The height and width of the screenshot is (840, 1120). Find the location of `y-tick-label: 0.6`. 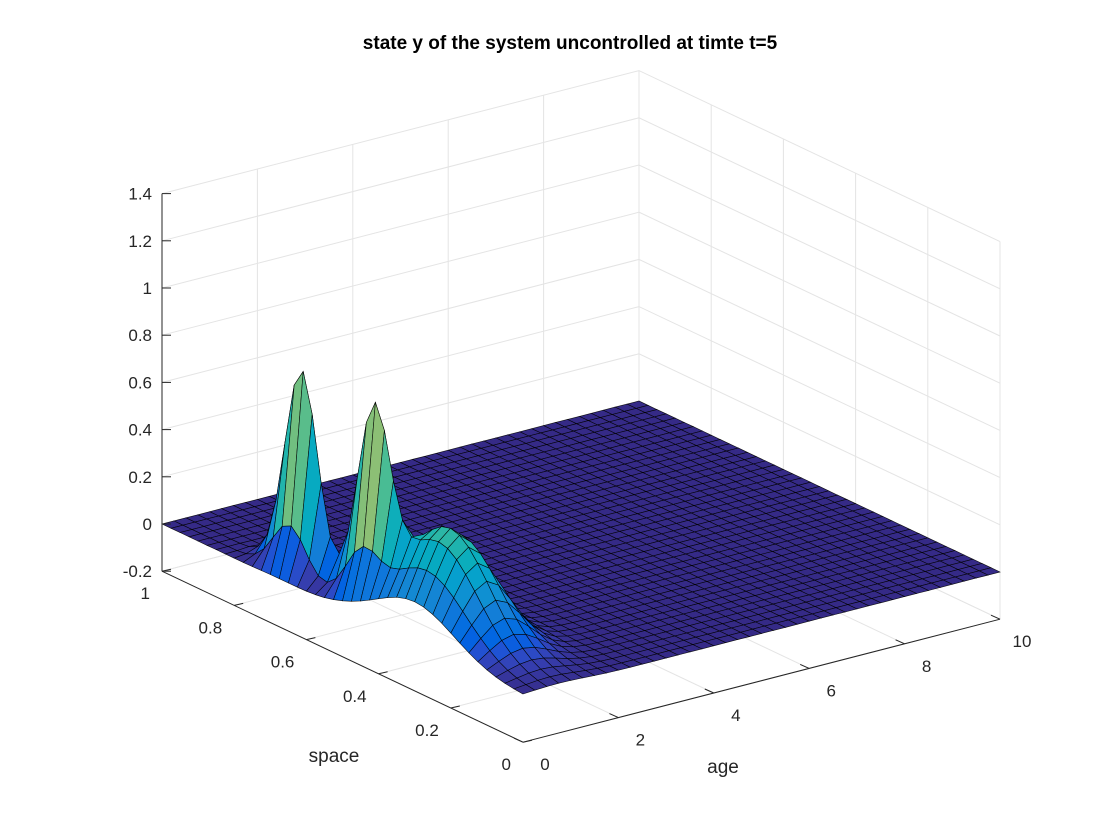

y-tick-label: 0.6 is located at coordinates (283, 662).